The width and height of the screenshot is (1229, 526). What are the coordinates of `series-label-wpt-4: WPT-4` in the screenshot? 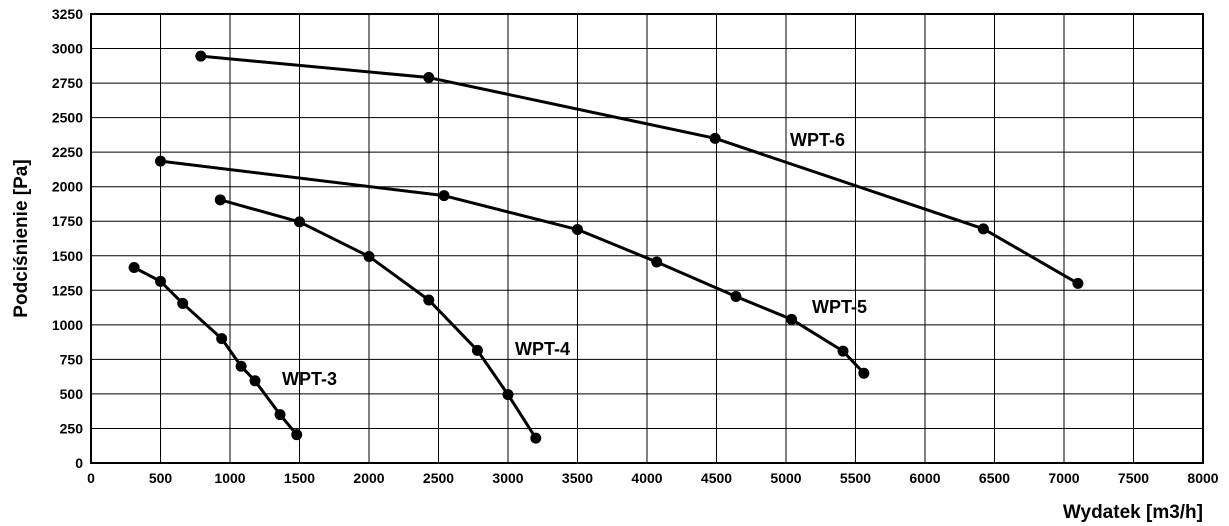 It's located at (542, 349).